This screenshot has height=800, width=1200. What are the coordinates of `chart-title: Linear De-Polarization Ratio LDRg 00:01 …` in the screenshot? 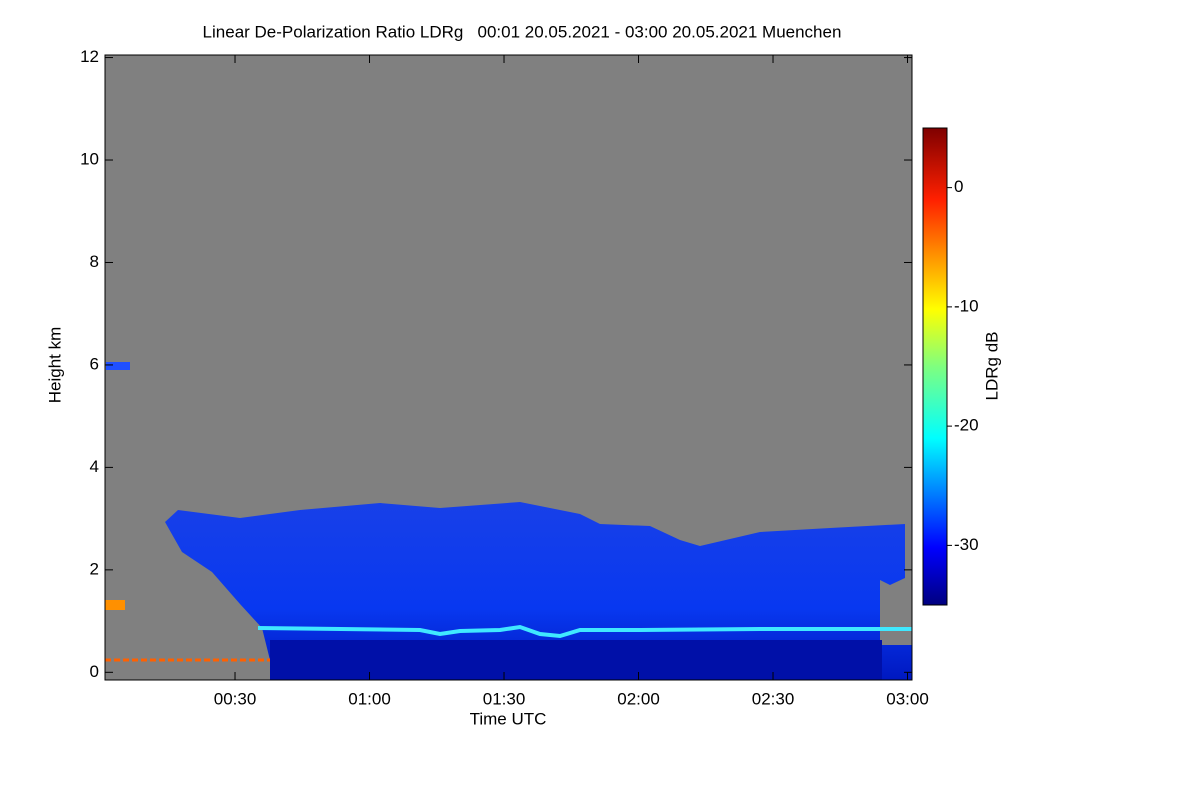 It's located at (522, 31).